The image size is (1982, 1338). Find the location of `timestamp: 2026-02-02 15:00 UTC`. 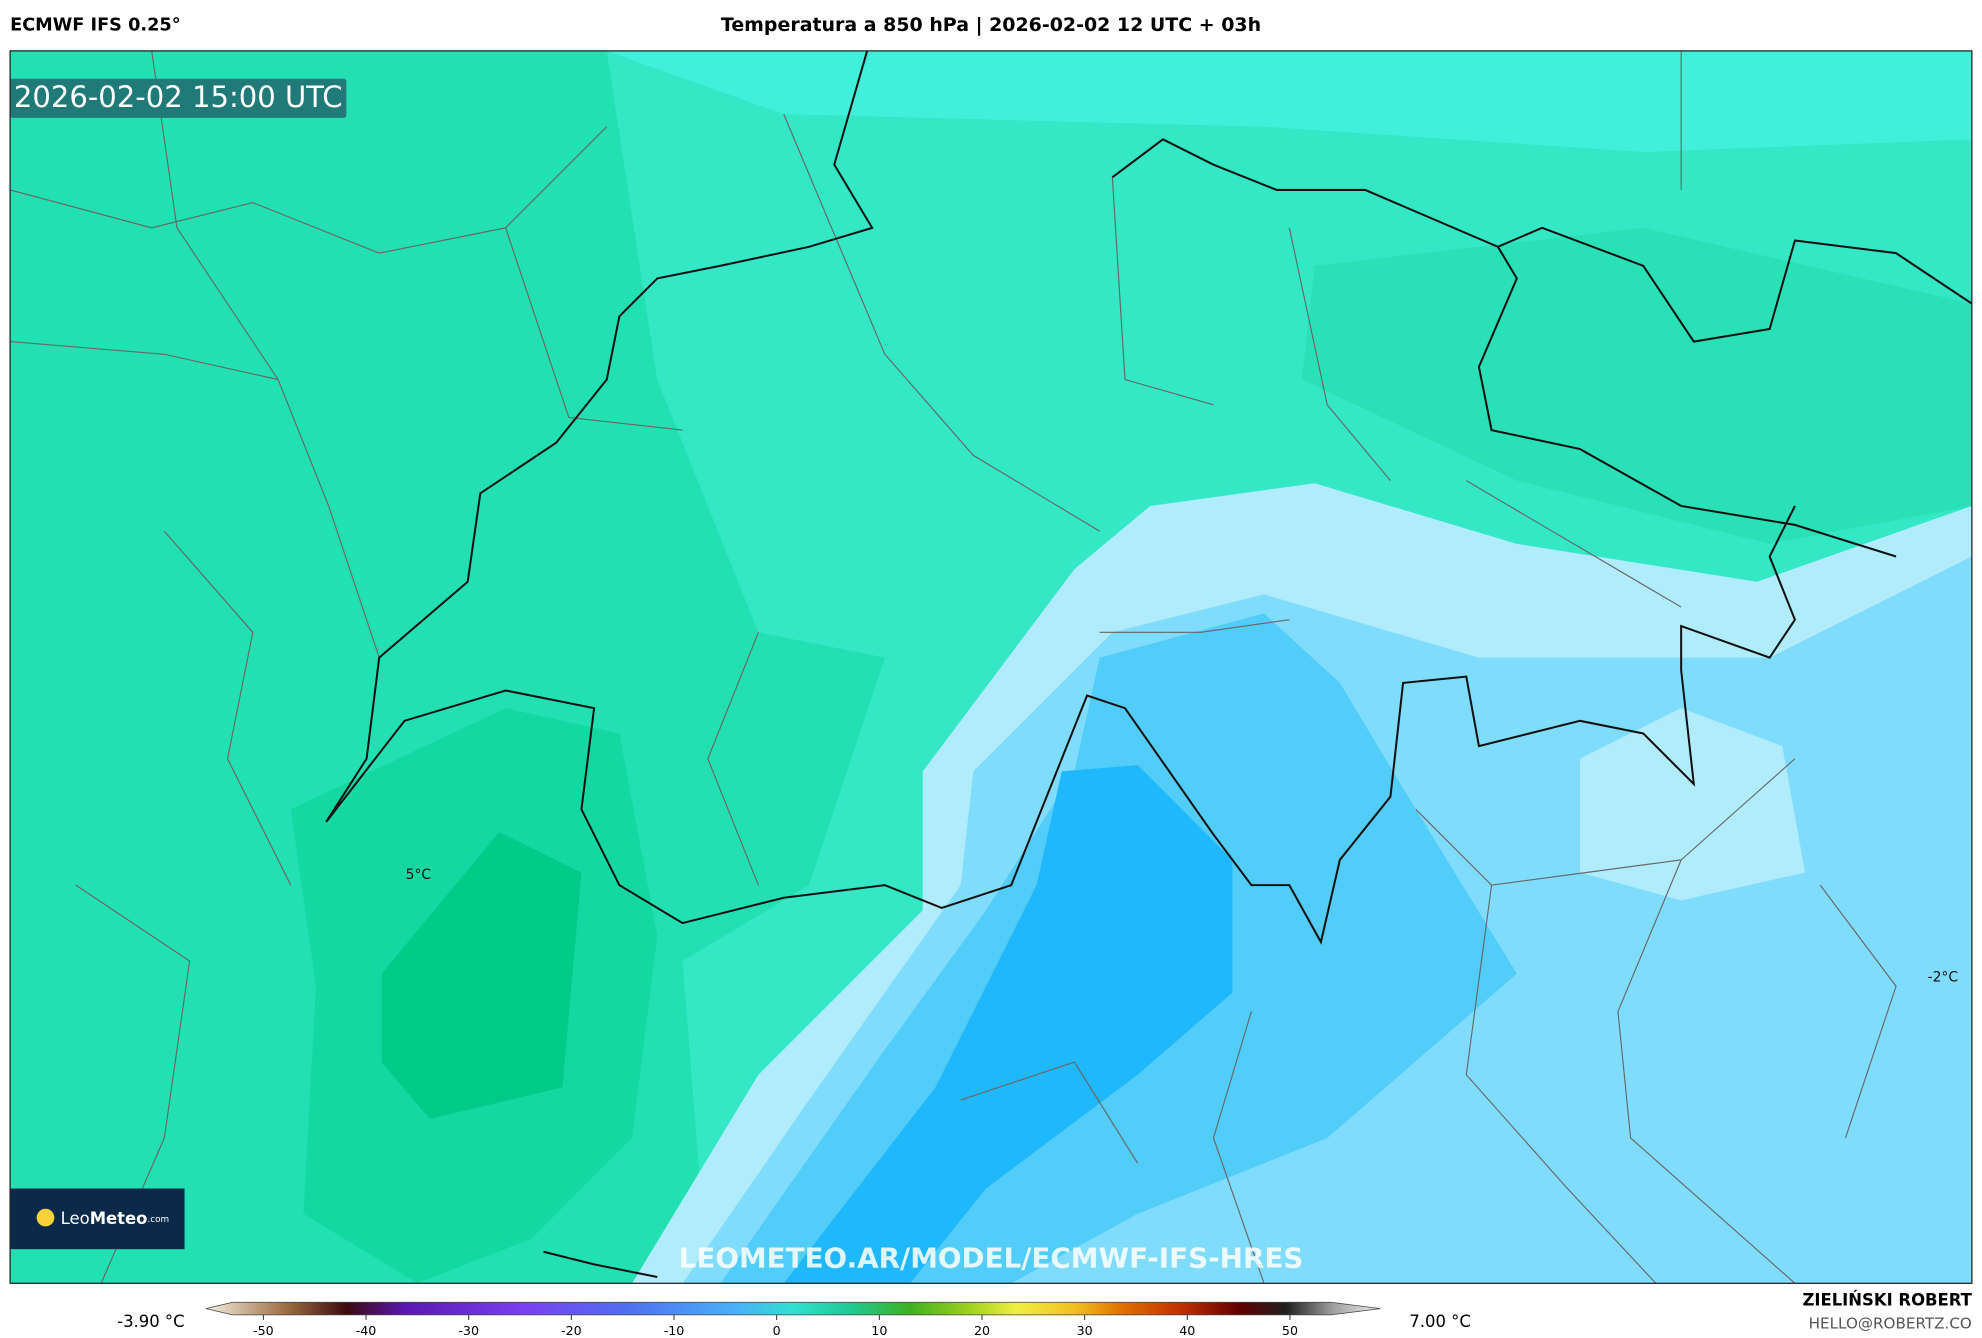

timestamp: 2026-02-02 15:00 UTC is located at coordinates (178, 97).